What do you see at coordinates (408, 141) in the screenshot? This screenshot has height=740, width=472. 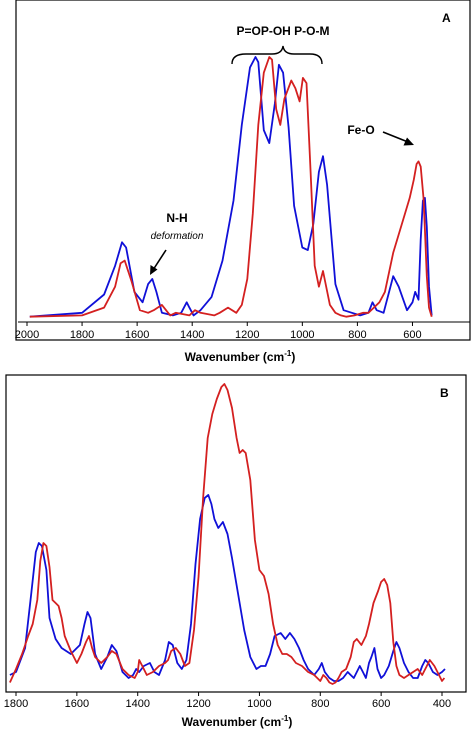 I see `feo-arrowhead` at bounding box center [408, 141].